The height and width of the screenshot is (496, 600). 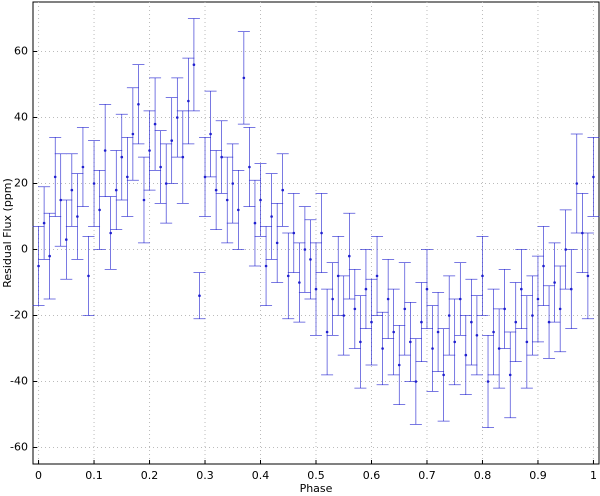 What do you see at coordinates (21, 183) in the screenshot?
I see `y-tick-label: 20` at bounding box center [21, 183].